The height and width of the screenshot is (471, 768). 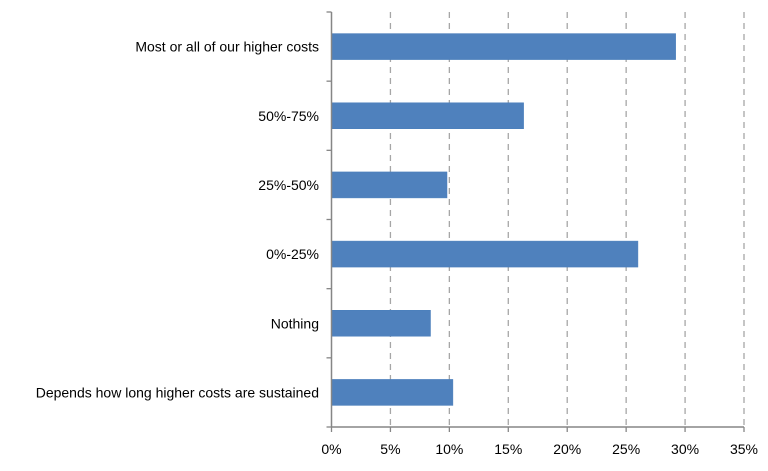 What do you see at coordinates (539, 449) in the screenshot?
I see `x-tick-labels: 0% 5% 10% 15% 20% 25% 30% 35%` at bounding box center [539, 449].